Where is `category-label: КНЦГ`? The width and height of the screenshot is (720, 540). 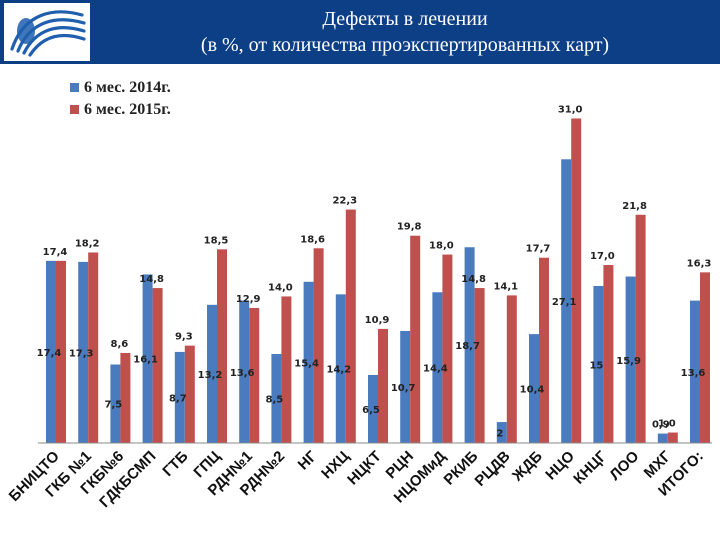
category-label: КНЦГ is located at coordinates (590, 467).